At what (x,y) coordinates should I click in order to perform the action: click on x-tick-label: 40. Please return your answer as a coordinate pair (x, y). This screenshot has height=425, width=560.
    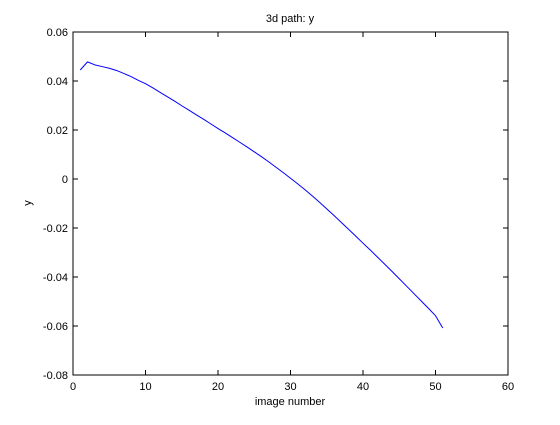
    Looking at the image, I should click on (363, 387).